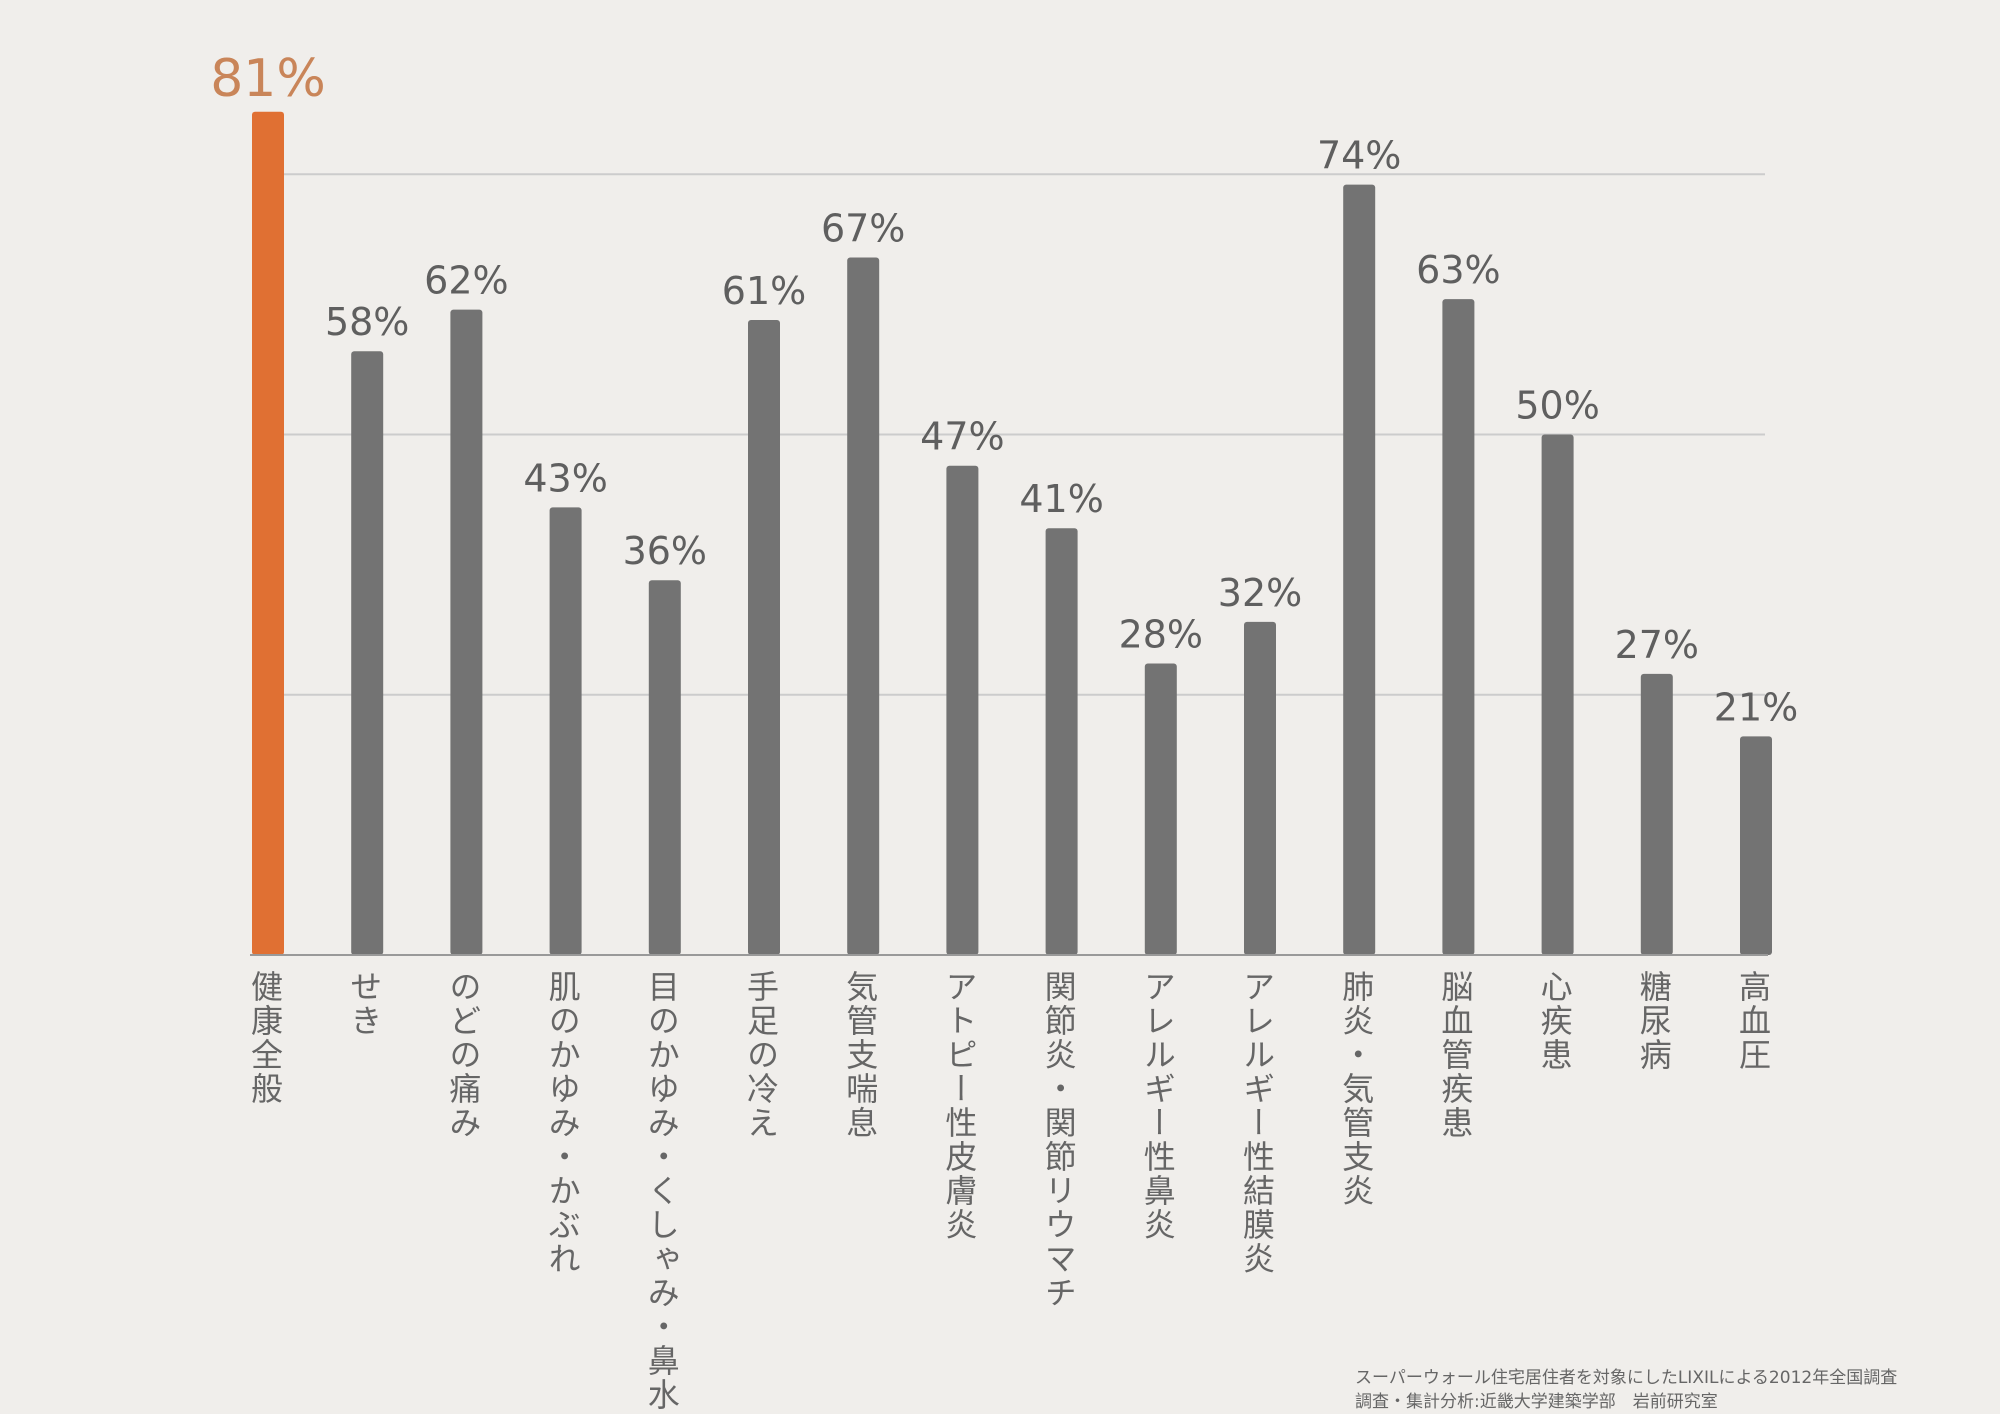 Image resolution: width=2000 pixels, height=1414 pixels. What do you see at coordinates (463, 1055) in the screenshot?
I see `category-label: のどの痛み` at bounding box center [463, 1055].